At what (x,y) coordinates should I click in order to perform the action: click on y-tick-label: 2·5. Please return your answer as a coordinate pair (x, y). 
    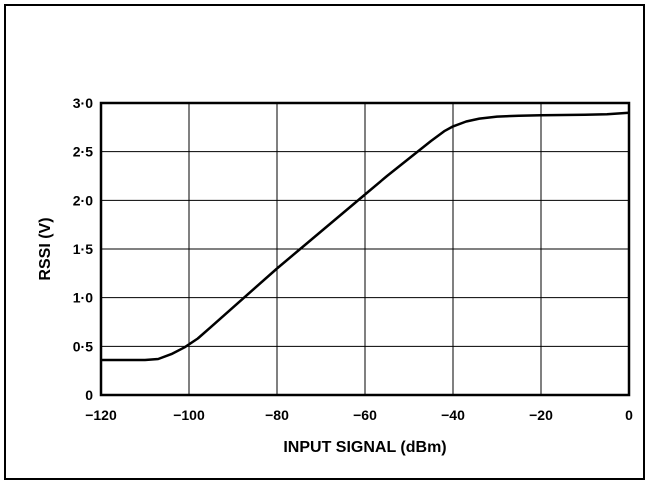
    Looking at the image, I should click on (83, 152).